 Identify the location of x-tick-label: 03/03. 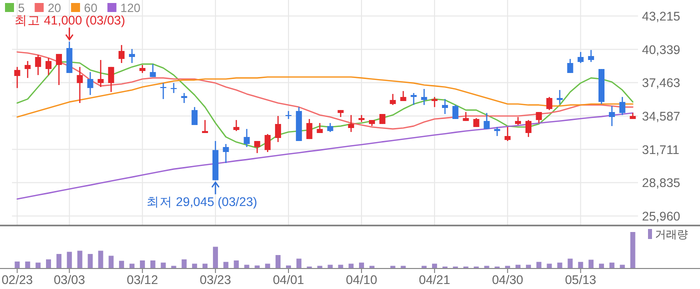
(70, 280).